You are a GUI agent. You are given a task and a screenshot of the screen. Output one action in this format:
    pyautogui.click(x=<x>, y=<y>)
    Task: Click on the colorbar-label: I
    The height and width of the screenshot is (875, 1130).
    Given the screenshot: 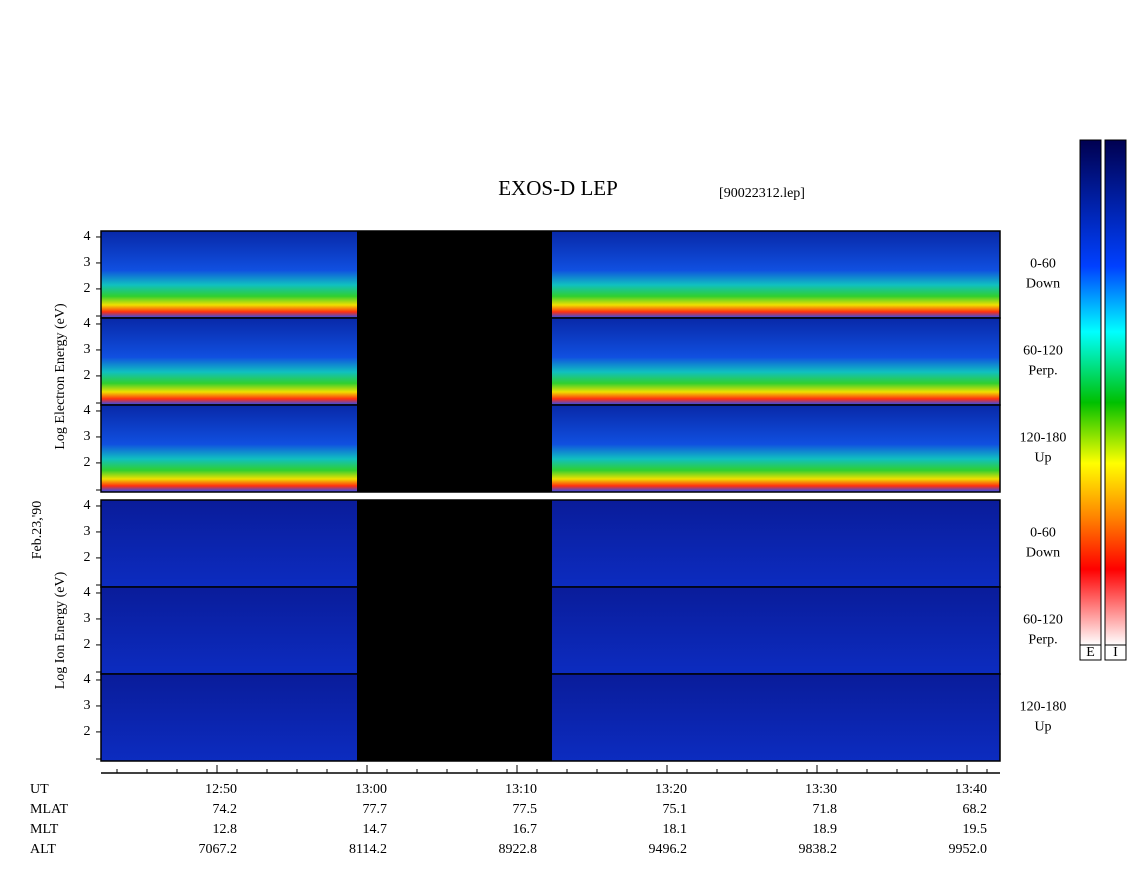 What is the action you would take?
    pyautogui.click(x=1115, y=652)
    